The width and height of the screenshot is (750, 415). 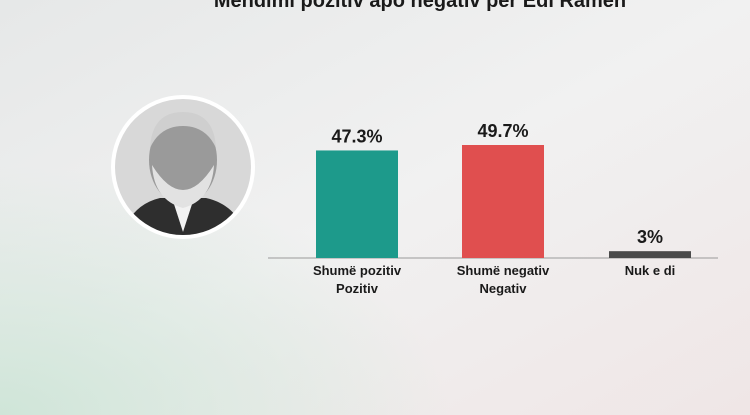 I want to click on x-tick-label: Shumë pozitiv, so click(x=357, y=270).